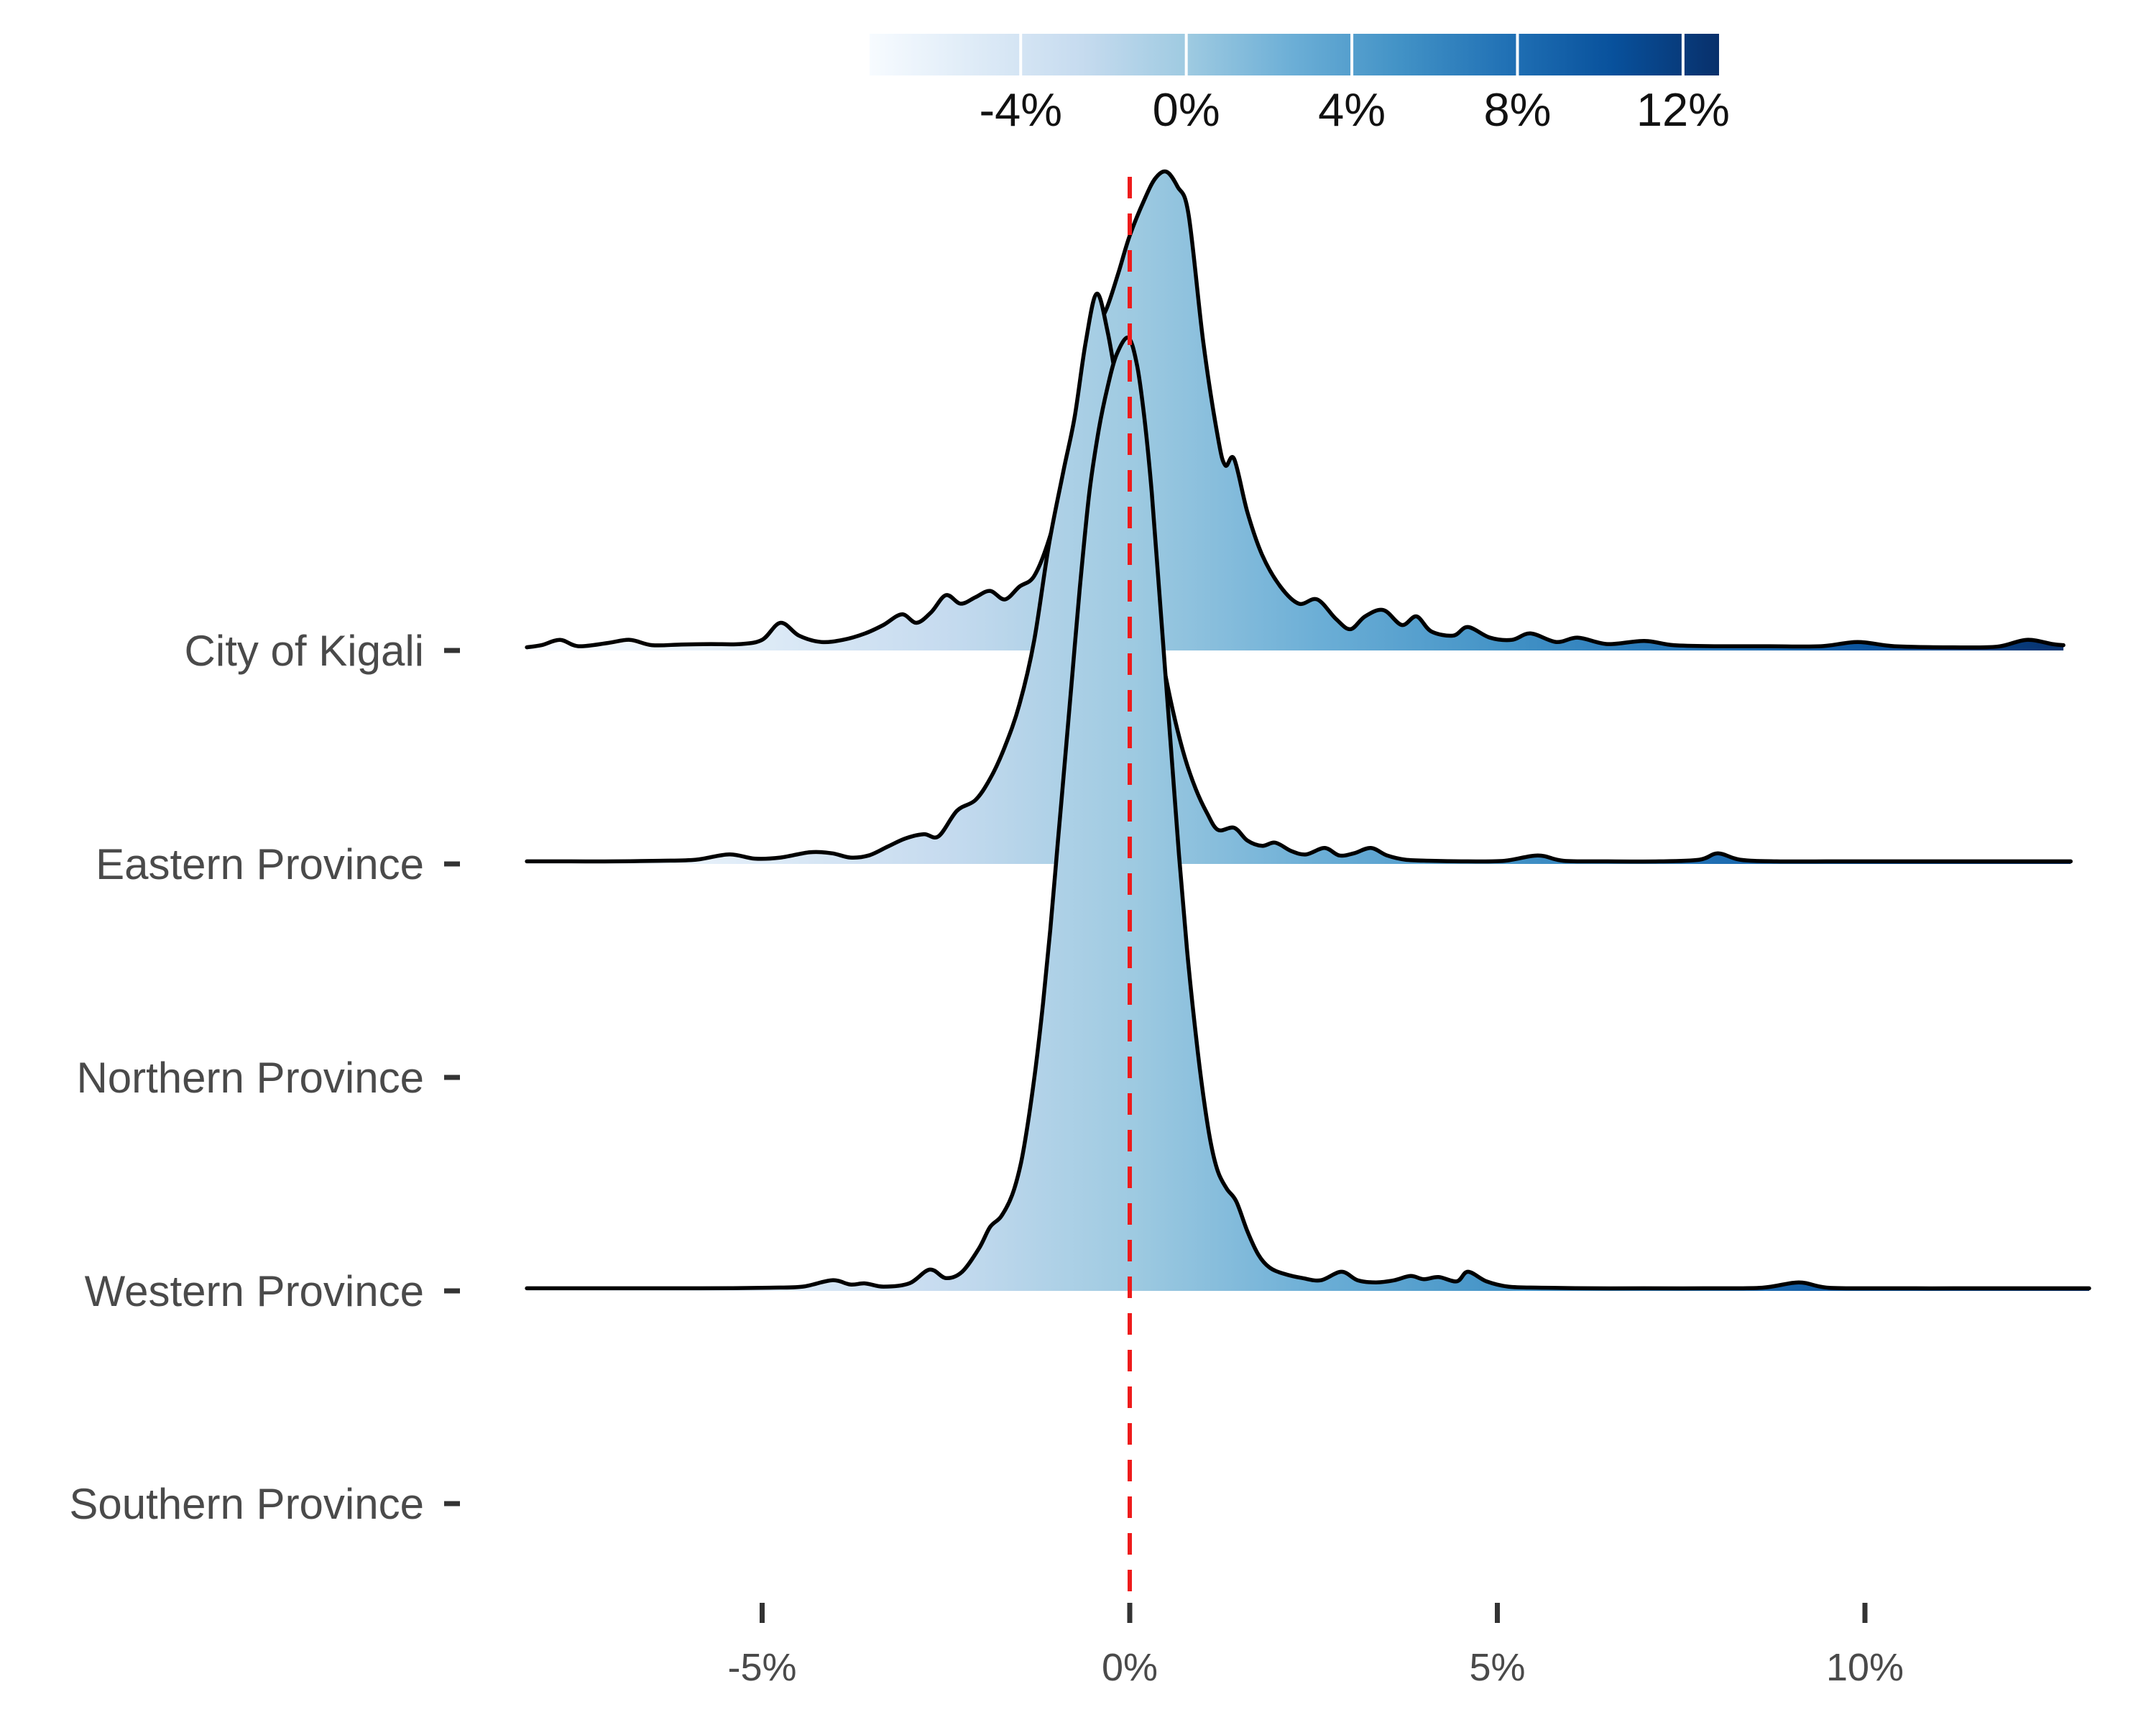 The width and height of the screenshot is (2156, 1725). Describe the element at coordinates (1021, 109) in the screenshot. I see `colorbar-tick-label: -4%` at that location.